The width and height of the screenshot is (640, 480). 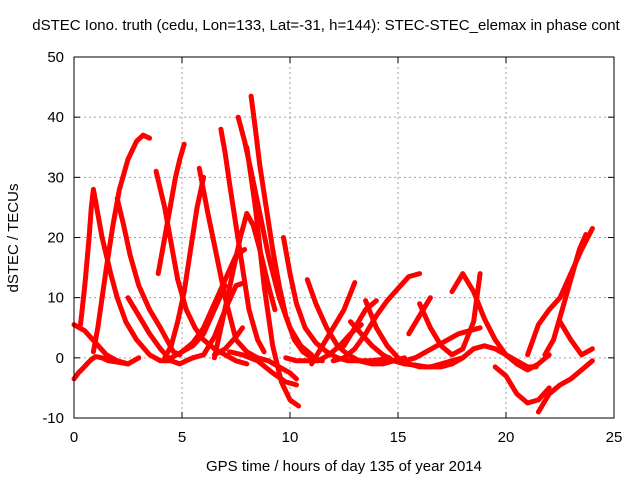 What do you see at coordinates (614, 437) in the screenshot?
I see `x-tick-label: 25` at bounding box center [614, 437].